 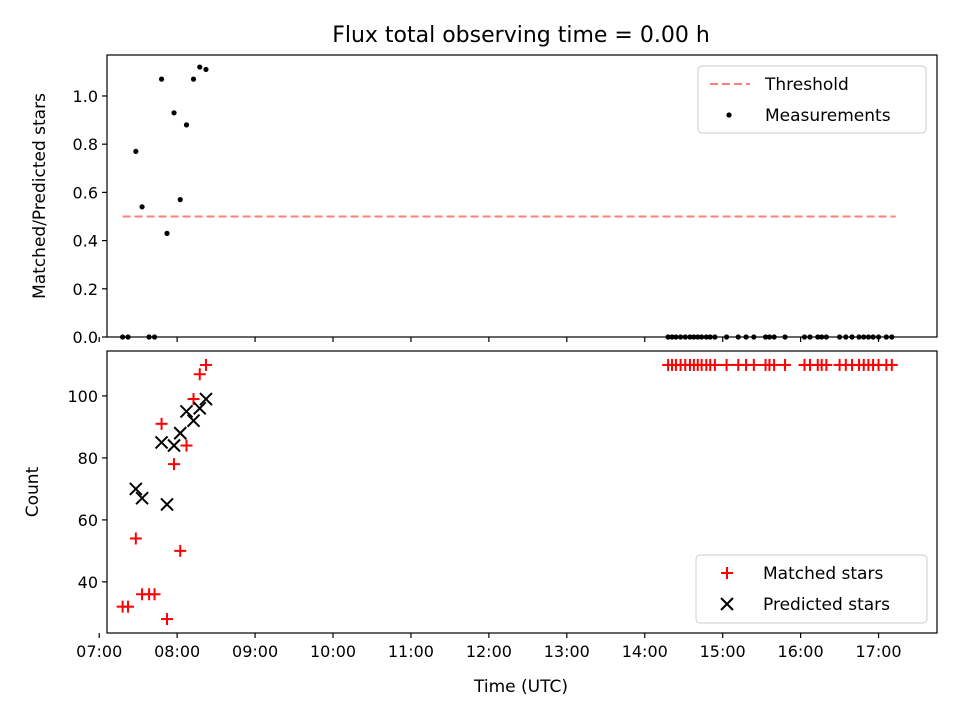 What do you see at coordinates (411, 651) in the screenshot?
I see `x-tick-label: 11:00` at bounding box center [411, 651].